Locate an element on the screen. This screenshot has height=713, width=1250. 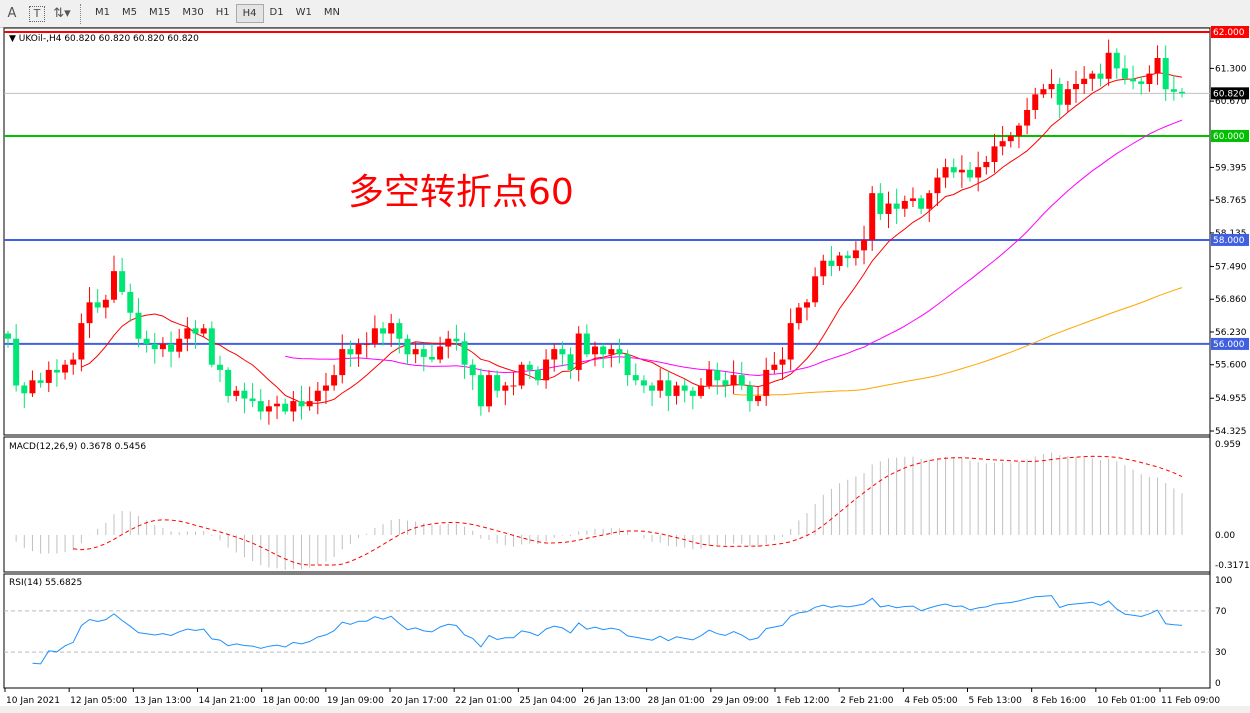
time-tick-label: 12 Jan 05:00 is located at coordinates (98, 701).